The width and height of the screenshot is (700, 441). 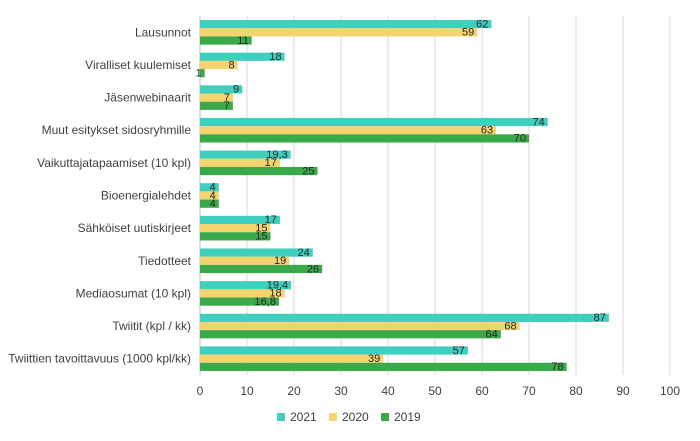 I want to click on x-tick-label: 10, so click(x=247, y=391).